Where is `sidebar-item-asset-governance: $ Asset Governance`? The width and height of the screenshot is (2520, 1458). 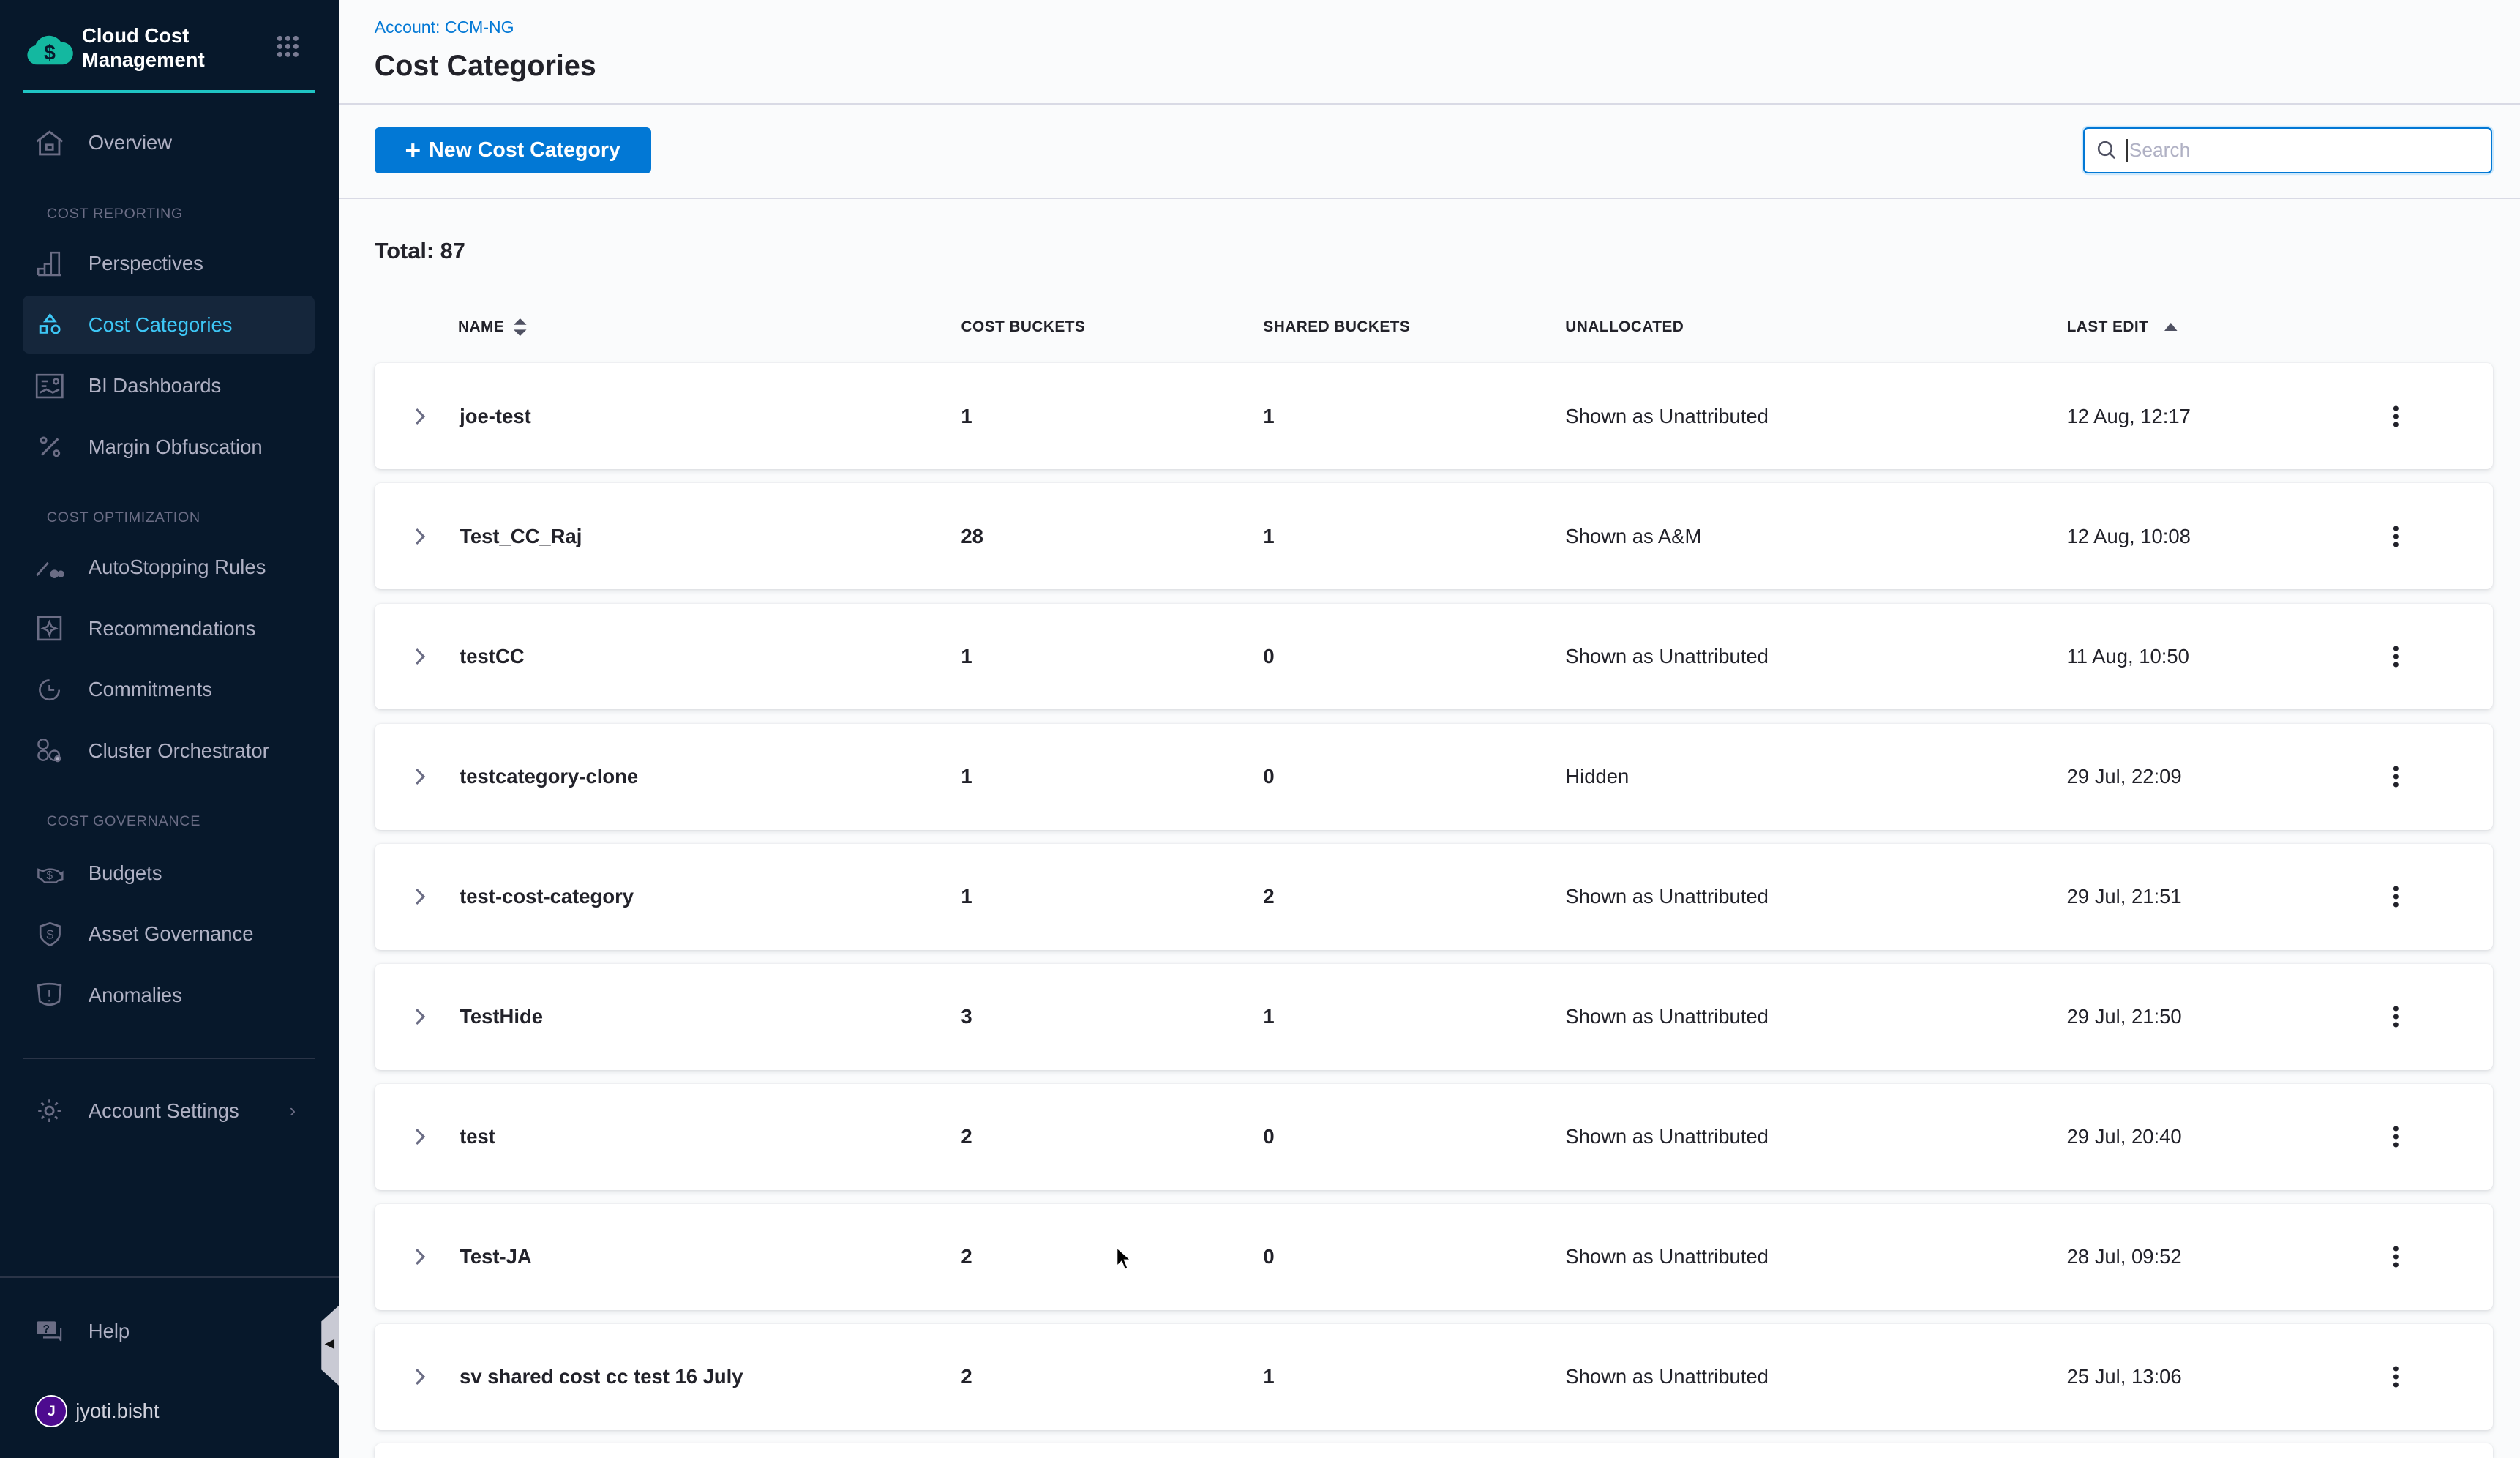 sidebar-item-asset-governance: $ Asset Governance is located at coordinates (169, 934).